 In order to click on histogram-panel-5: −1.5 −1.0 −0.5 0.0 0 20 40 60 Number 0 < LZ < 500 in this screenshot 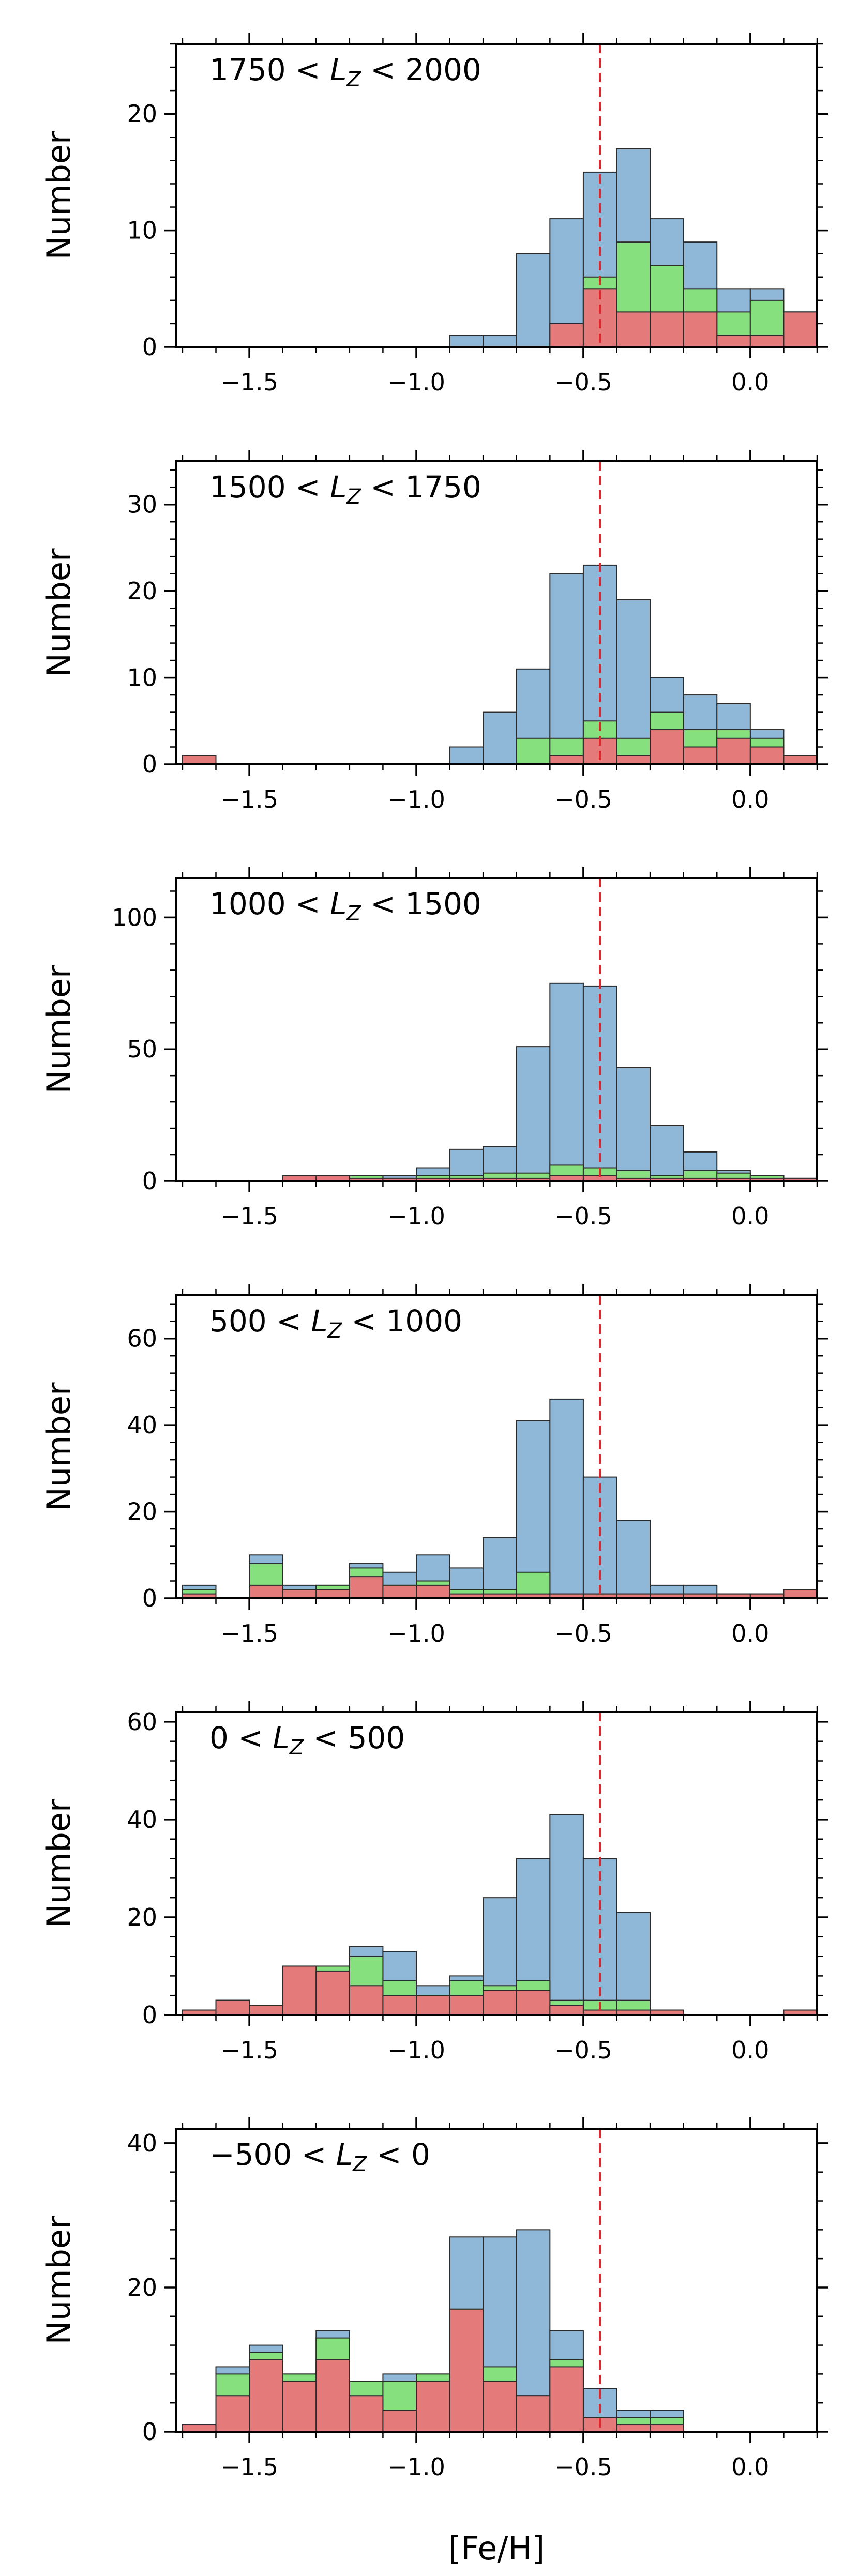, I will do `click(434, 1883)`.